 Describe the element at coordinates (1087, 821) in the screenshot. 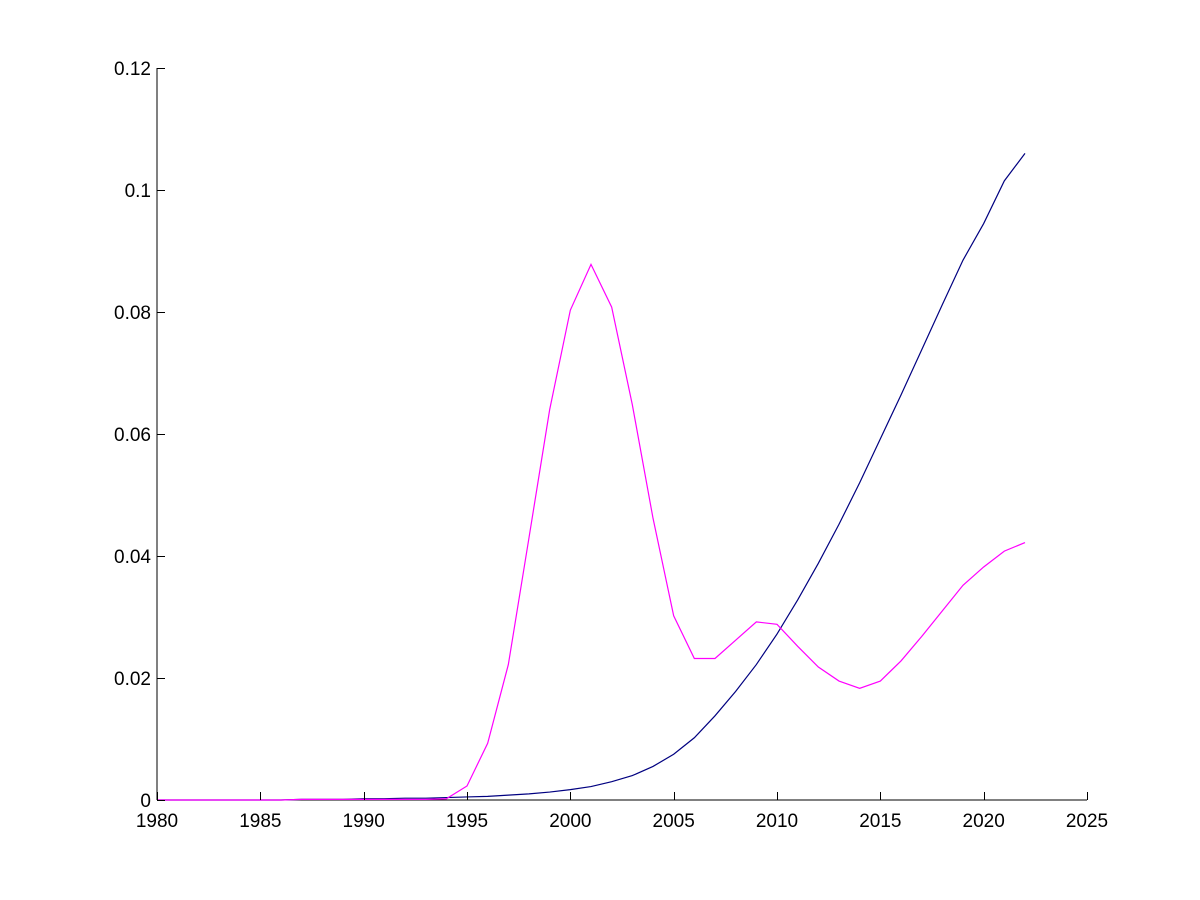

I see `x-tick-label: 2025` at that location.